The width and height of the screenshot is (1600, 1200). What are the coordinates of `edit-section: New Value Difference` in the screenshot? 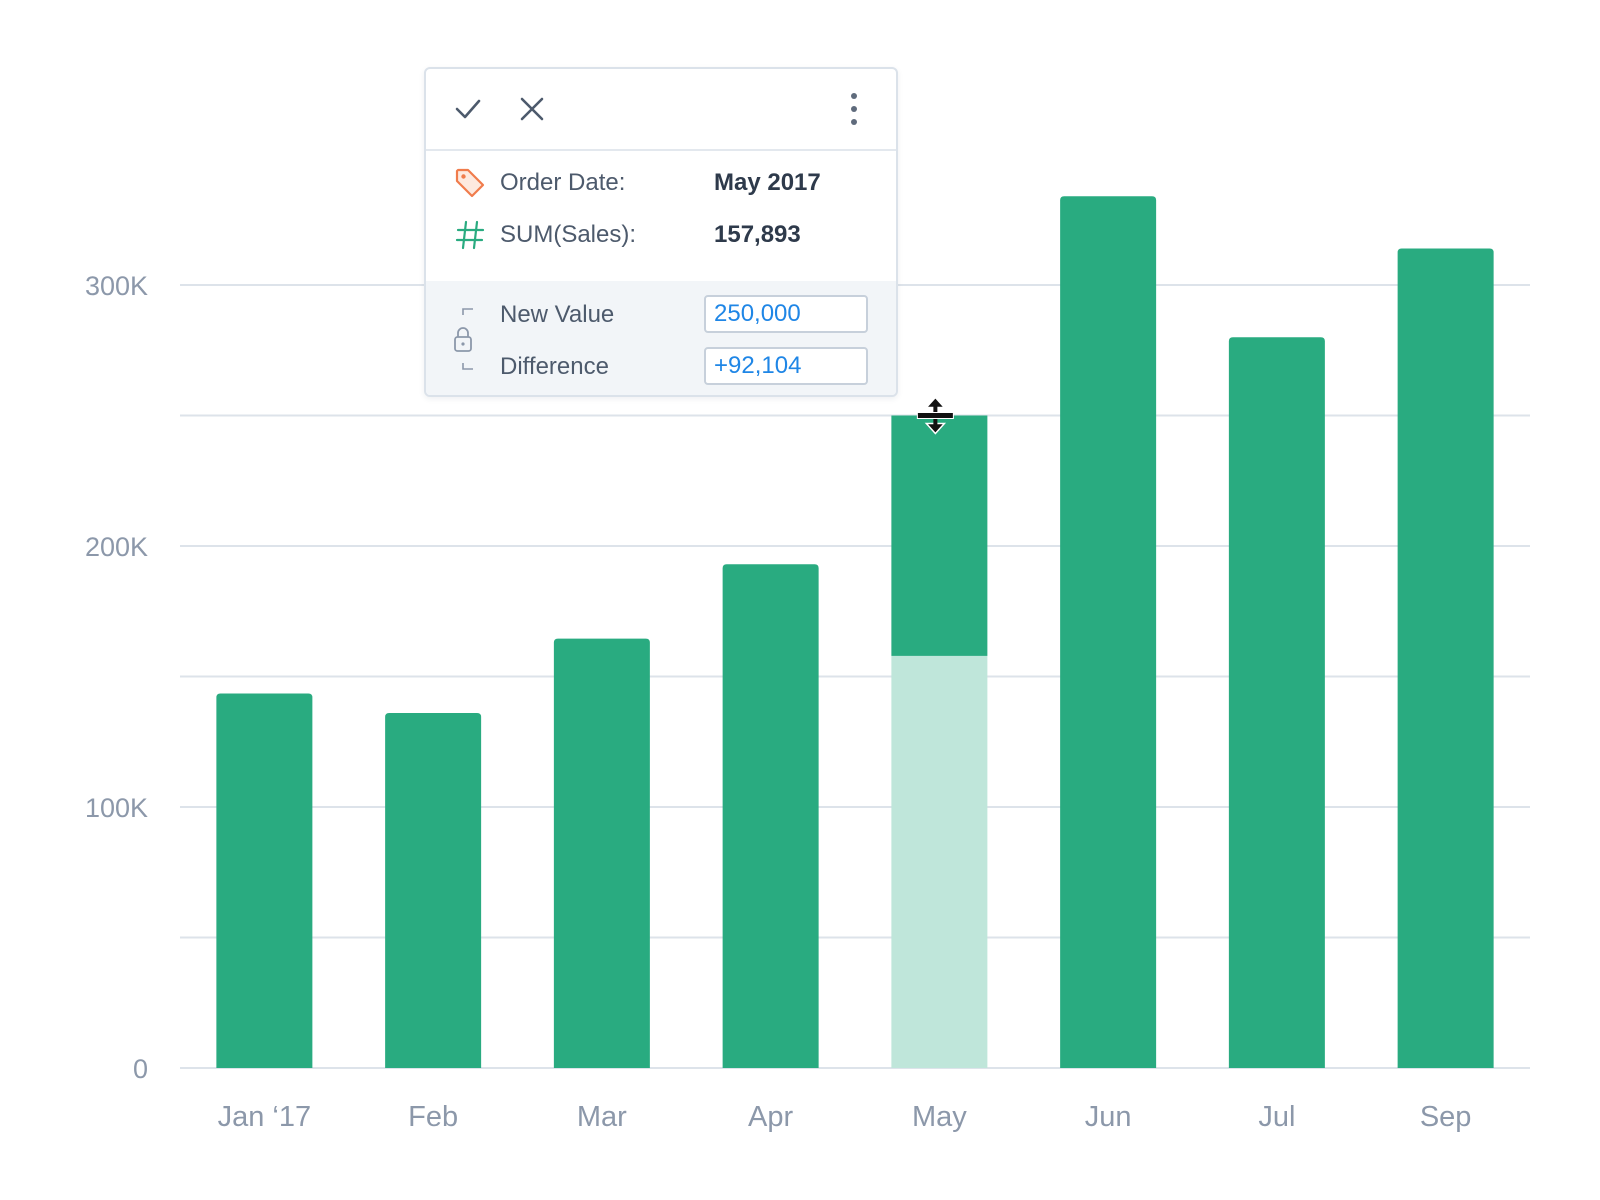 It's located at (661, 338).